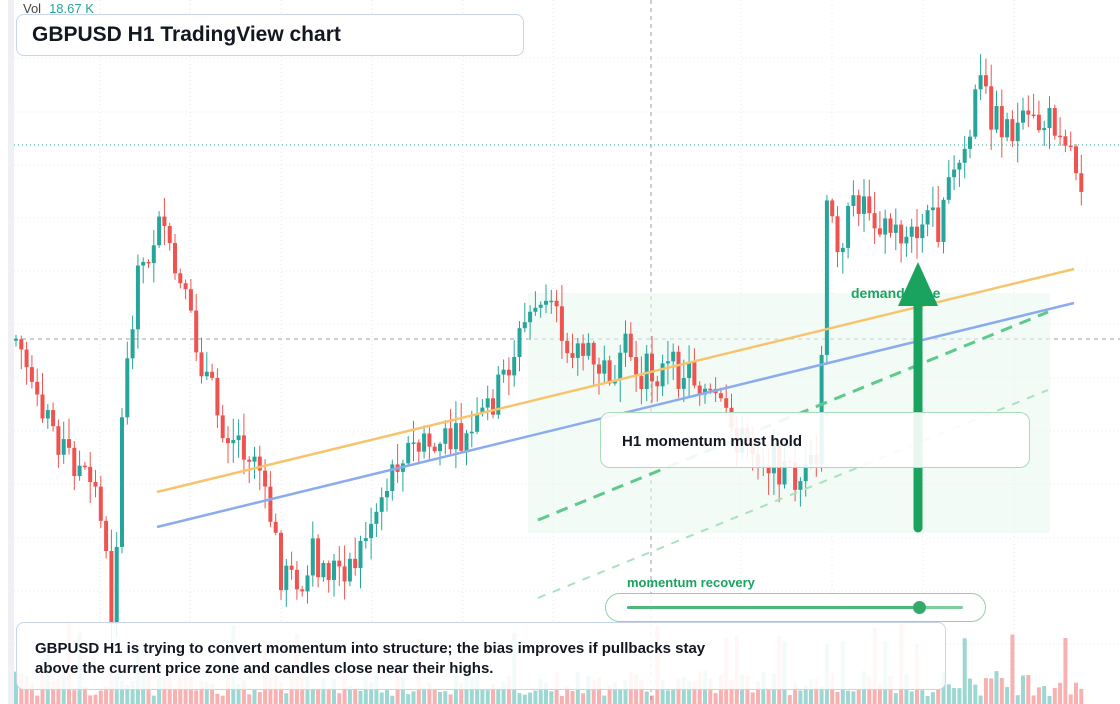 The height and width of the screenshot is (704, 1120). Describe the element at coordinates (773, 607) in the screenshot. I see `momentum-fill` at that location.